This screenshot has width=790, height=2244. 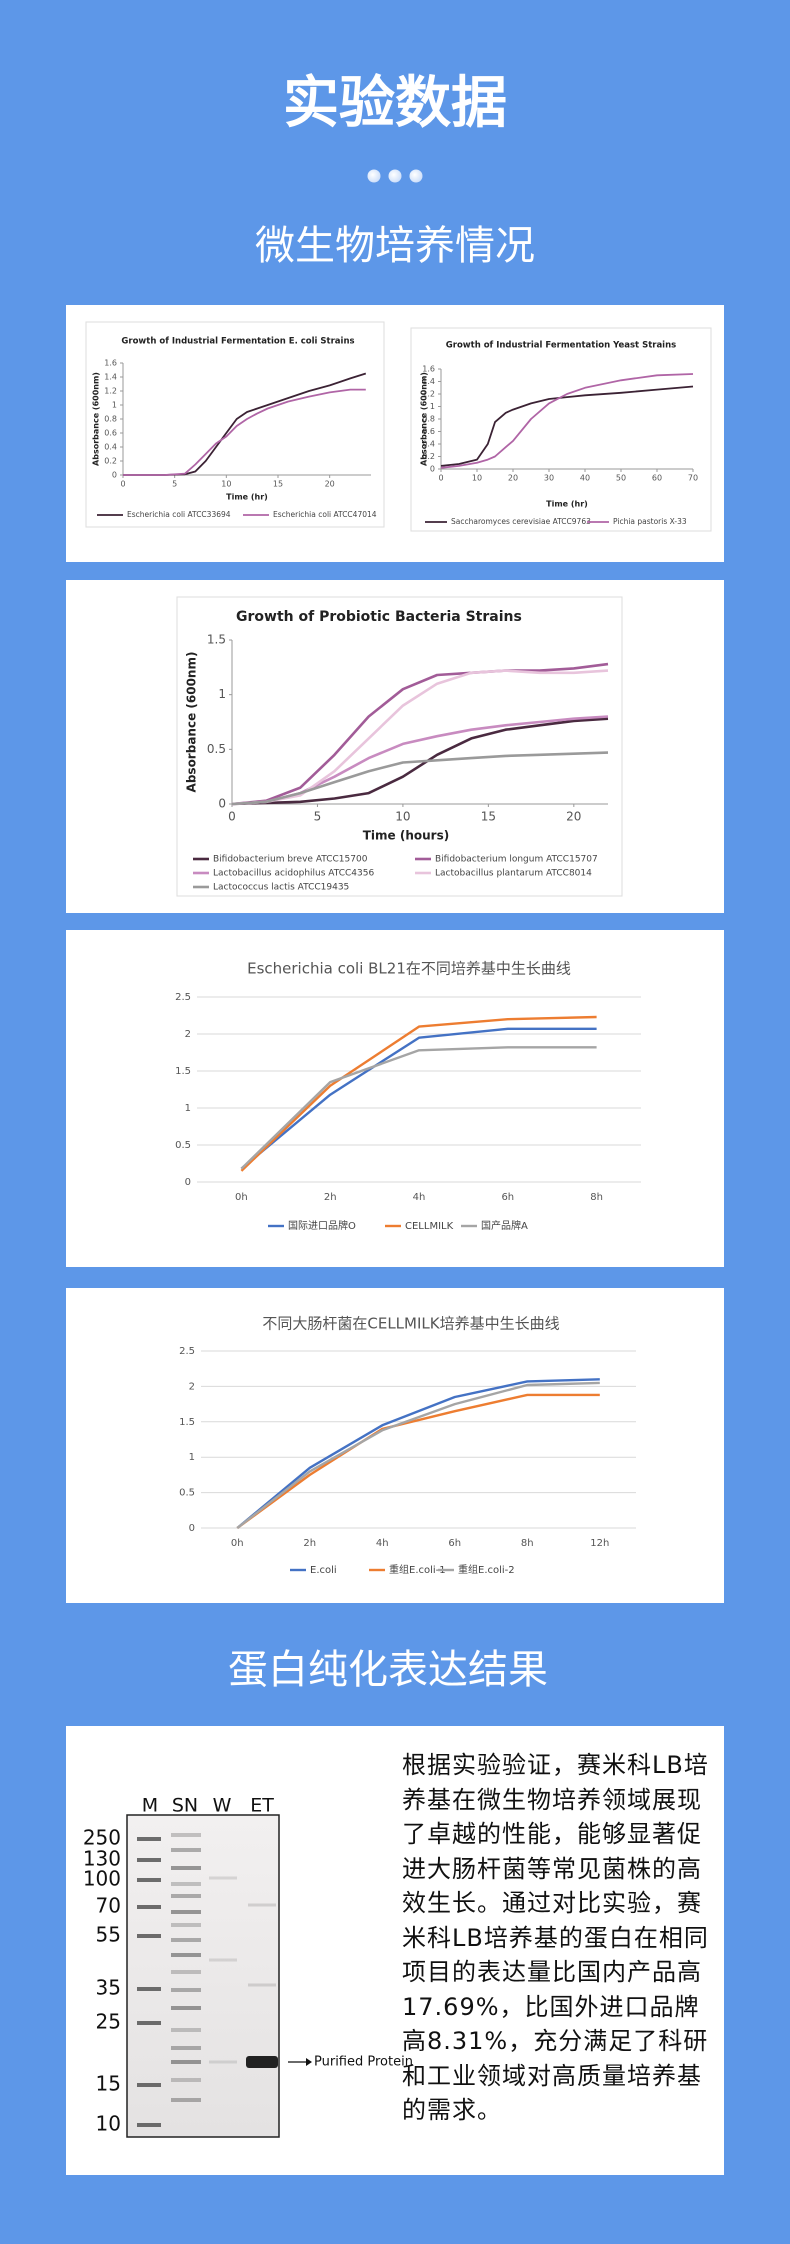 What do you see at coordinates (110, 391) in the screenshot?
I see `y-tick-label: 1.2` at bounding box center [110, 391].